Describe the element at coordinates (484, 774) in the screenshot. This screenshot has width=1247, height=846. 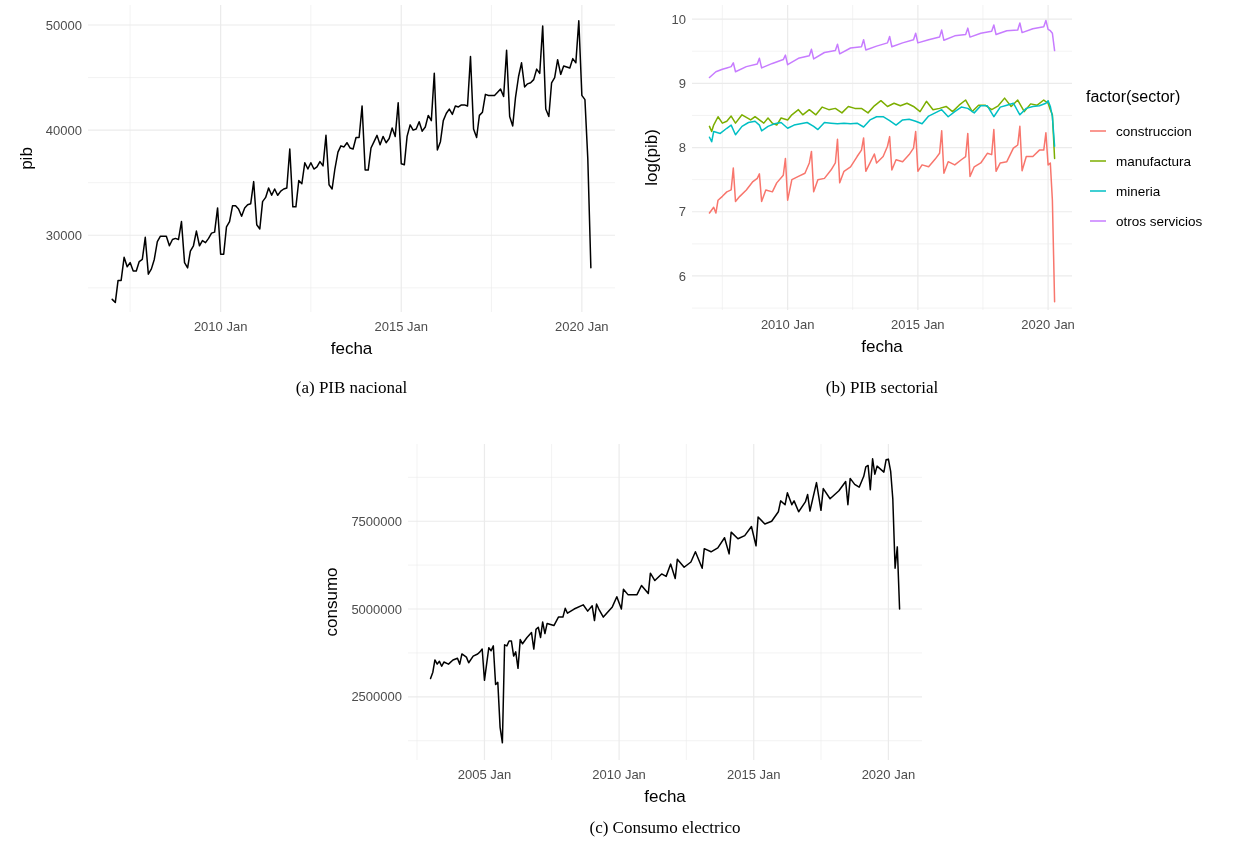
I see `x-tick-label: 2005 Jan` at that location.